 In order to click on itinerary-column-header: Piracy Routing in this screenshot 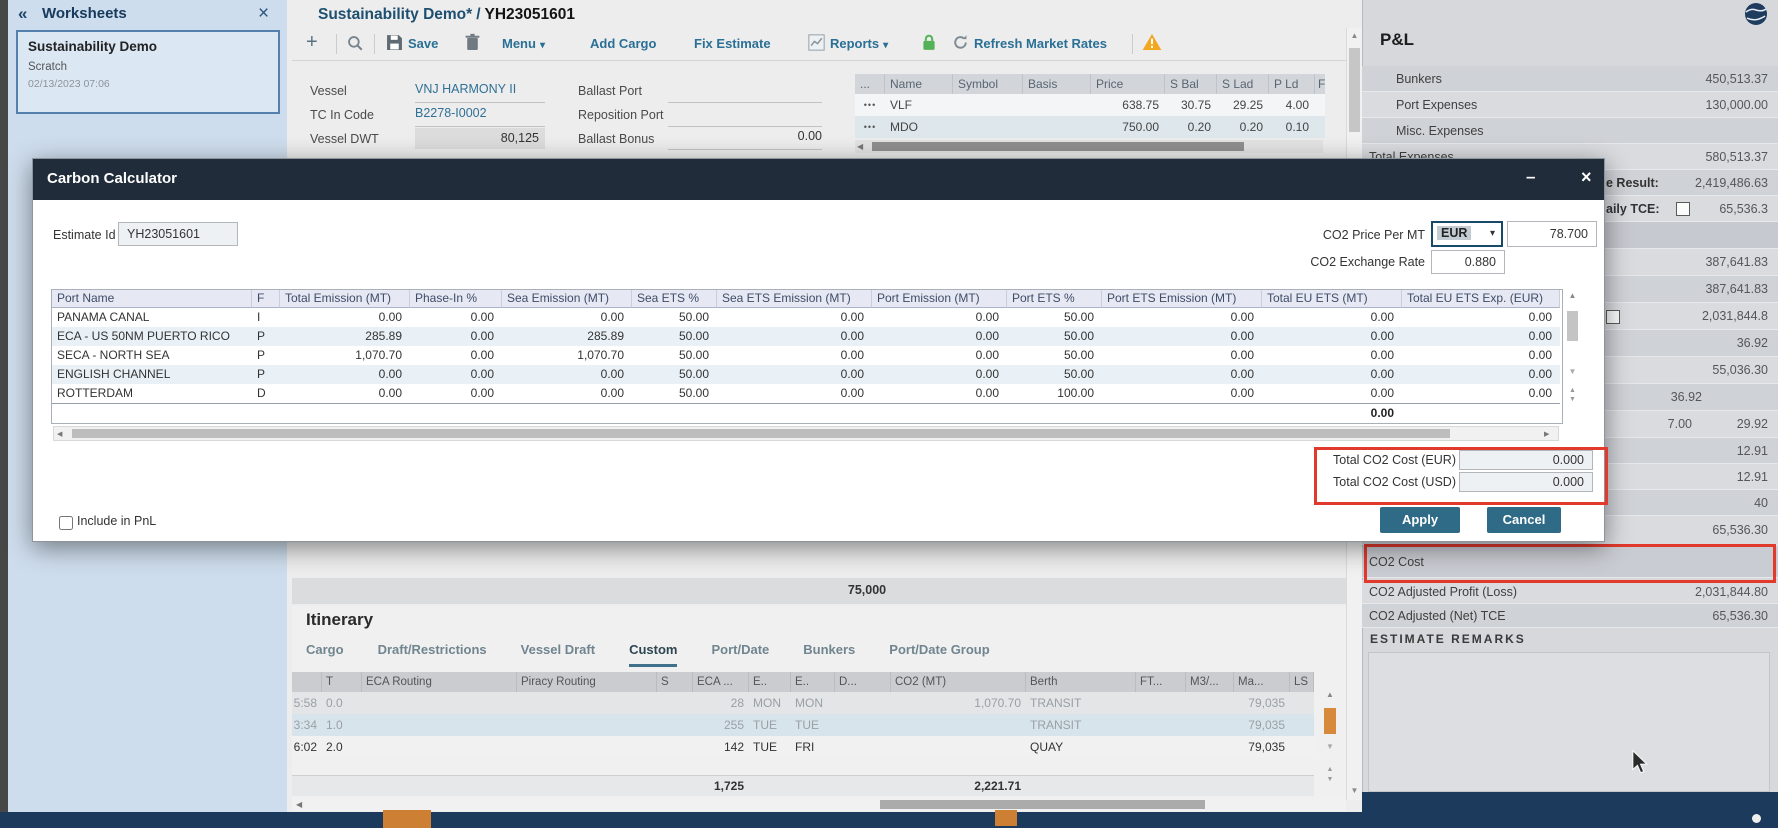, I will do `click(587, 682)`.